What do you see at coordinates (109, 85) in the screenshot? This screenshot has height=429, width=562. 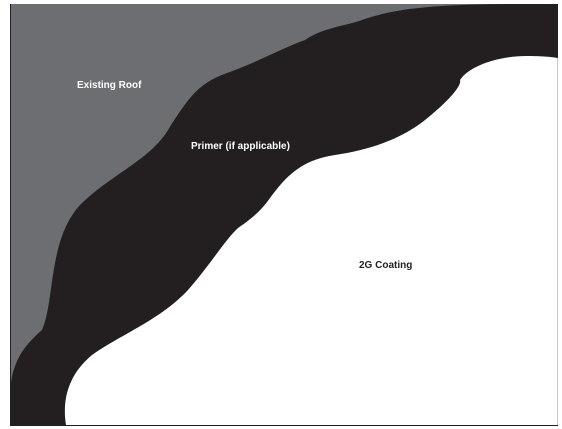 I see `existing-roof-label: Existing Roof` at bounding box center [109, 85].